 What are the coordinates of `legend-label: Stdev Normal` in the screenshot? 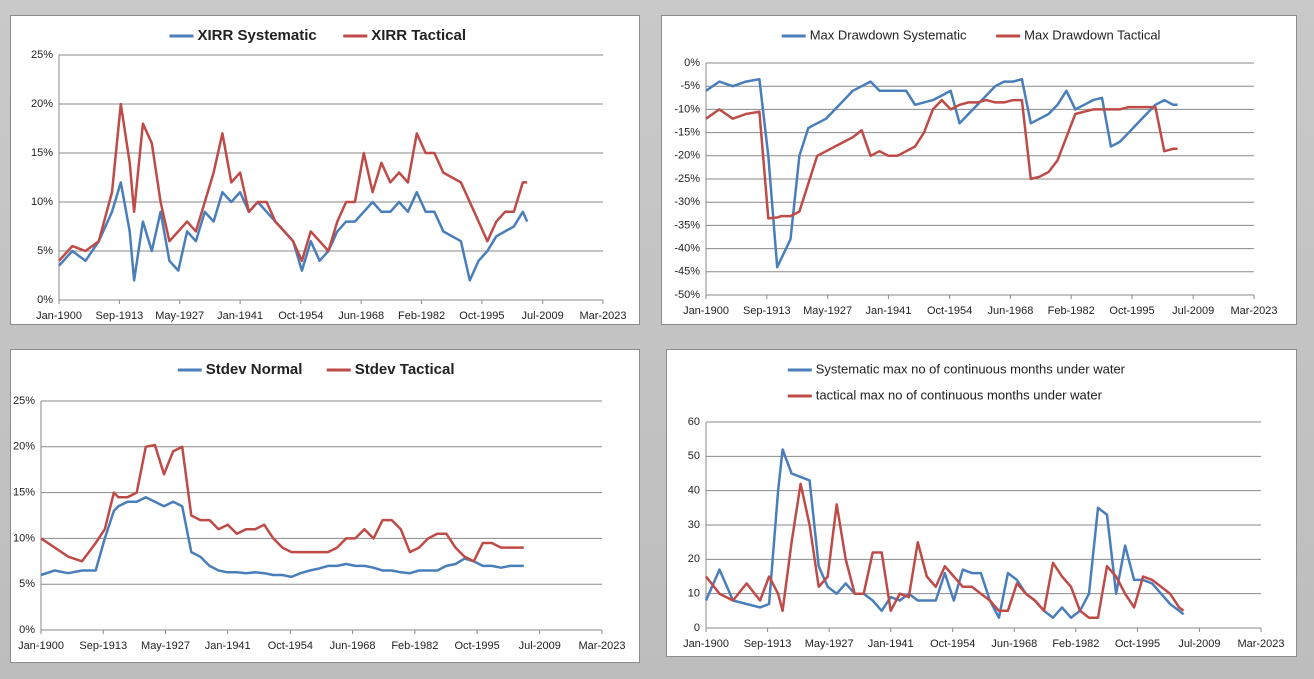 It's located at (254, 369).